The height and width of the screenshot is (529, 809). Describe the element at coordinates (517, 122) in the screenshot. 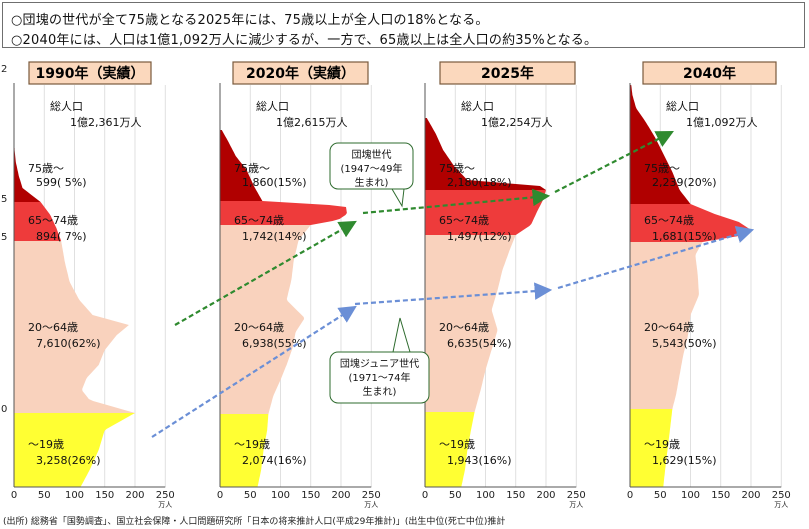

I see `total-value: 1億2,254万人` at that location.